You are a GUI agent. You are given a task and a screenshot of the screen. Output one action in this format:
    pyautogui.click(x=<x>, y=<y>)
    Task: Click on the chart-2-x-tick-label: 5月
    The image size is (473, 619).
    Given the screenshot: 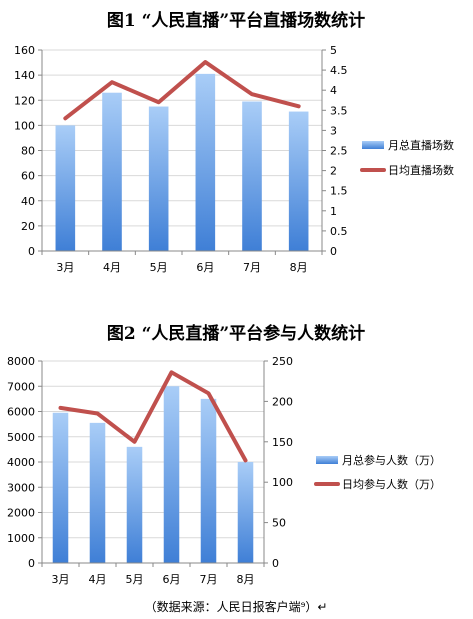 What is the action you would take?
    pyautogui.click(x=135, y=579)
    